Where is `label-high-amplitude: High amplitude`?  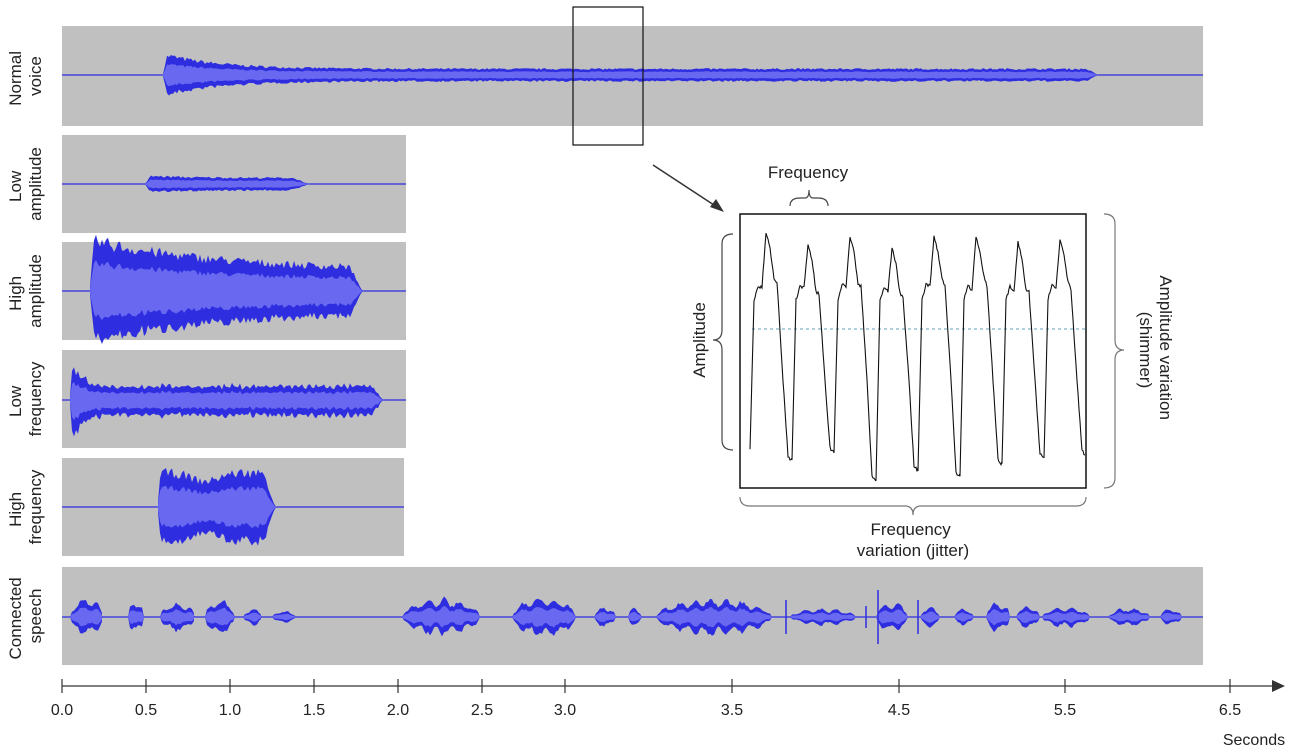
label-high-amplitude: High amplitude is located at coordinates (25, 291).